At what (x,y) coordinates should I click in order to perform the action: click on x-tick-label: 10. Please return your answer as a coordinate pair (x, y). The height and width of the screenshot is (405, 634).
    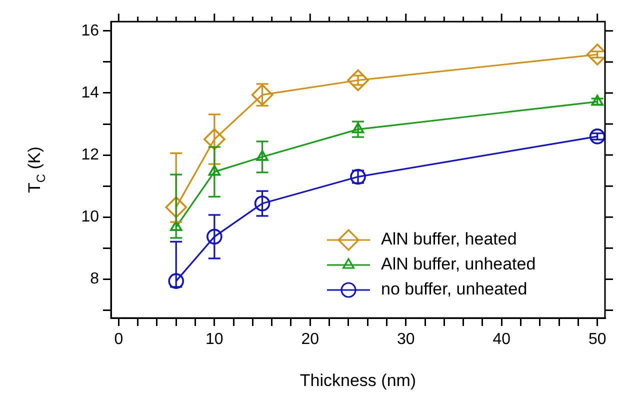
    Looking at the image, I should click on (214, 339).